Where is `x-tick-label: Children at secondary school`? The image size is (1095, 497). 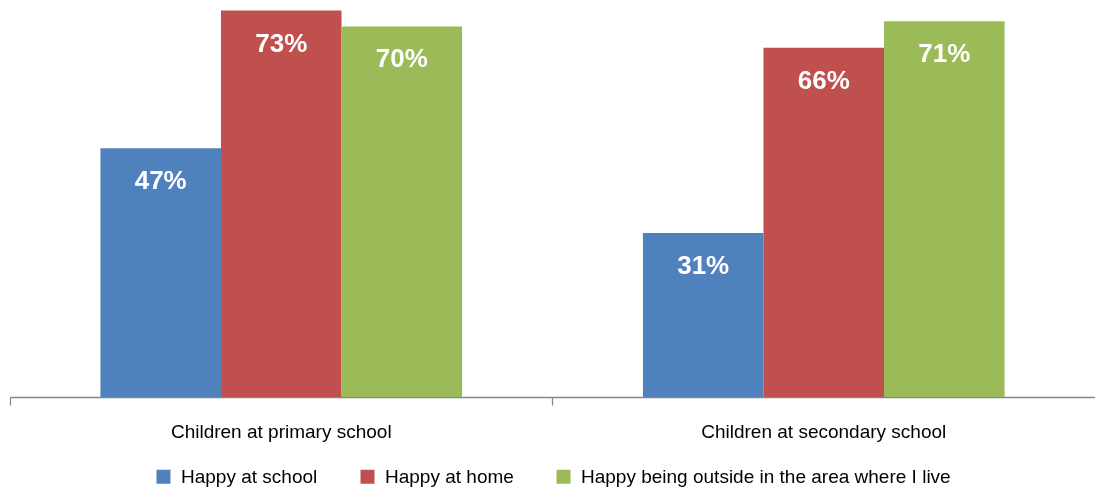
x-tick-label: Children at secondary school is located at coordinates (824, 431).